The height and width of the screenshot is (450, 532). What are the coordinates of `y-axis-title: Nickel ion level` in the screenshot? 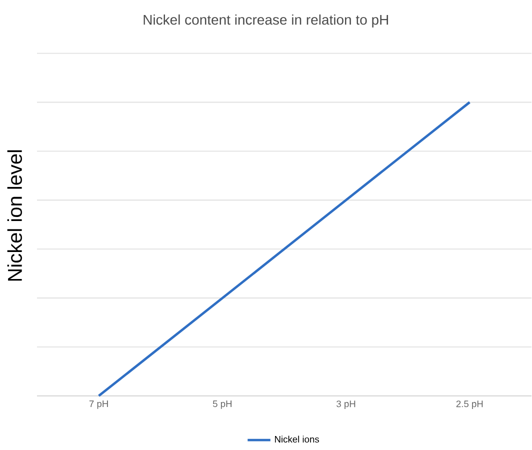 It's located at (14, 215).